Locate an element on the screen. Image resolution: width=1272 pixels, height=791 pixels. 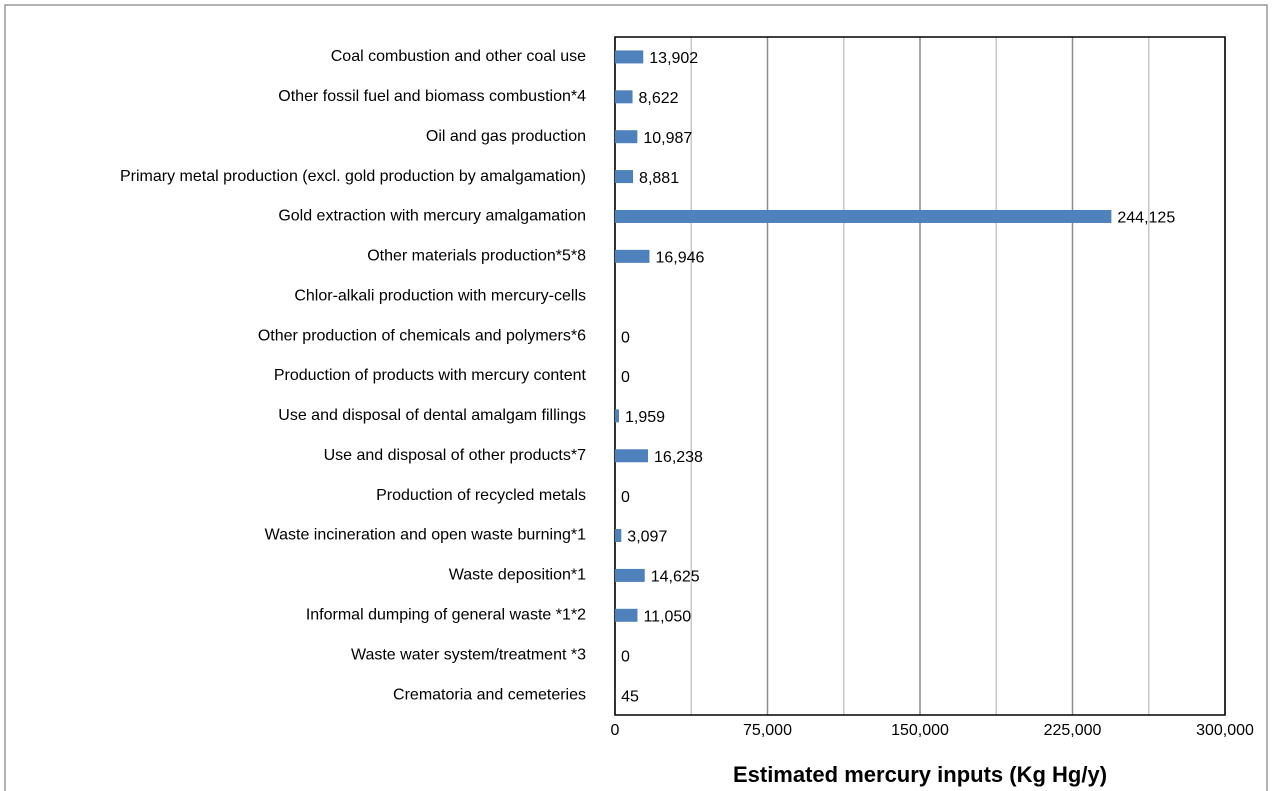
x-tick-label: 0 is located at coordinates (615, 730).